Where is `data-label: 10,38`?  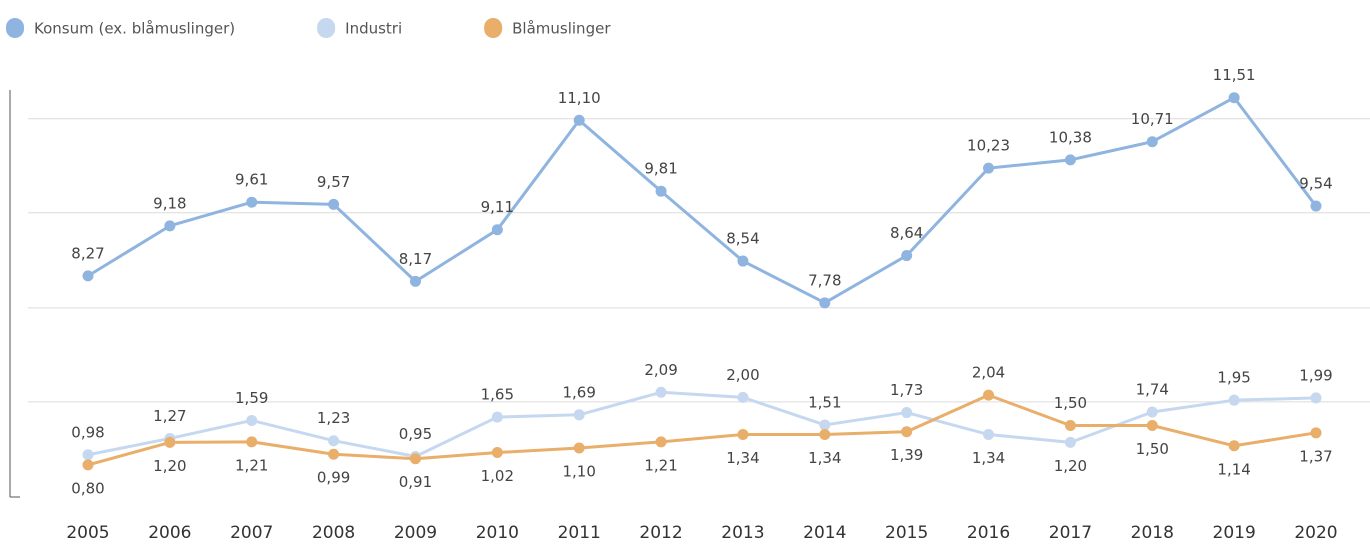 data-label: 10,38 is located at coordinates (1070, 137).